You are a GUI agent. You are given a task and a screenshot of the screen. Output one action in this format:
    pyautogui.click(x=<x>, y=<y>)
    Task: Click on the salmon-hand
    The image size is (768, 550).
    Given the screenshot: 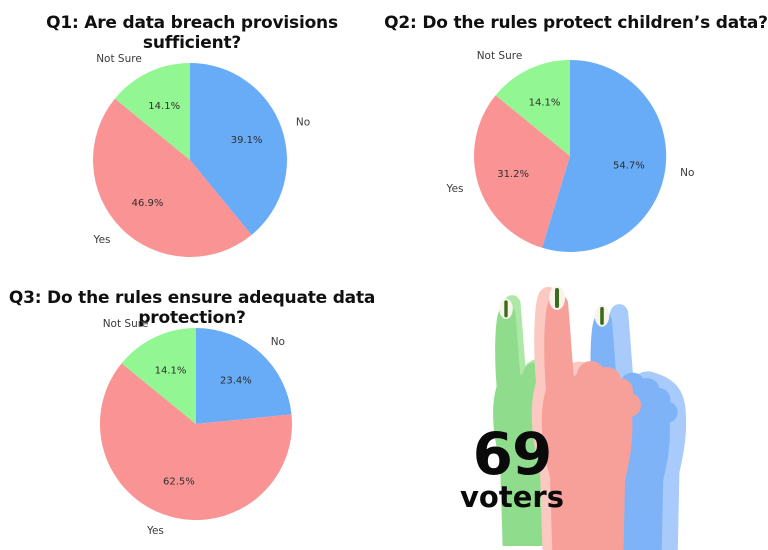 What is the action you would take?
    pyautogui.click(x=586, y=418)
    